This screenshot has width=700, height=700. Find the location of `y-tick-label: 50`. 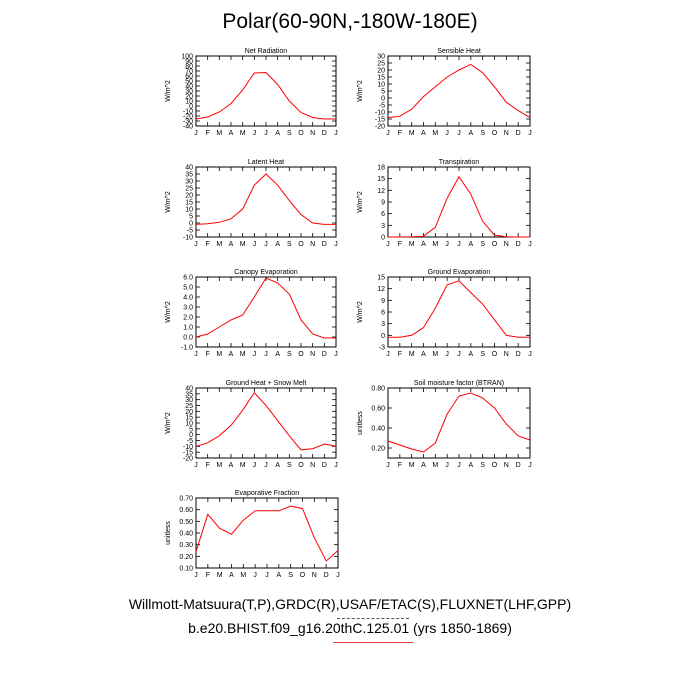

y-tick-label: 50 is located at coordinates (189, 82).